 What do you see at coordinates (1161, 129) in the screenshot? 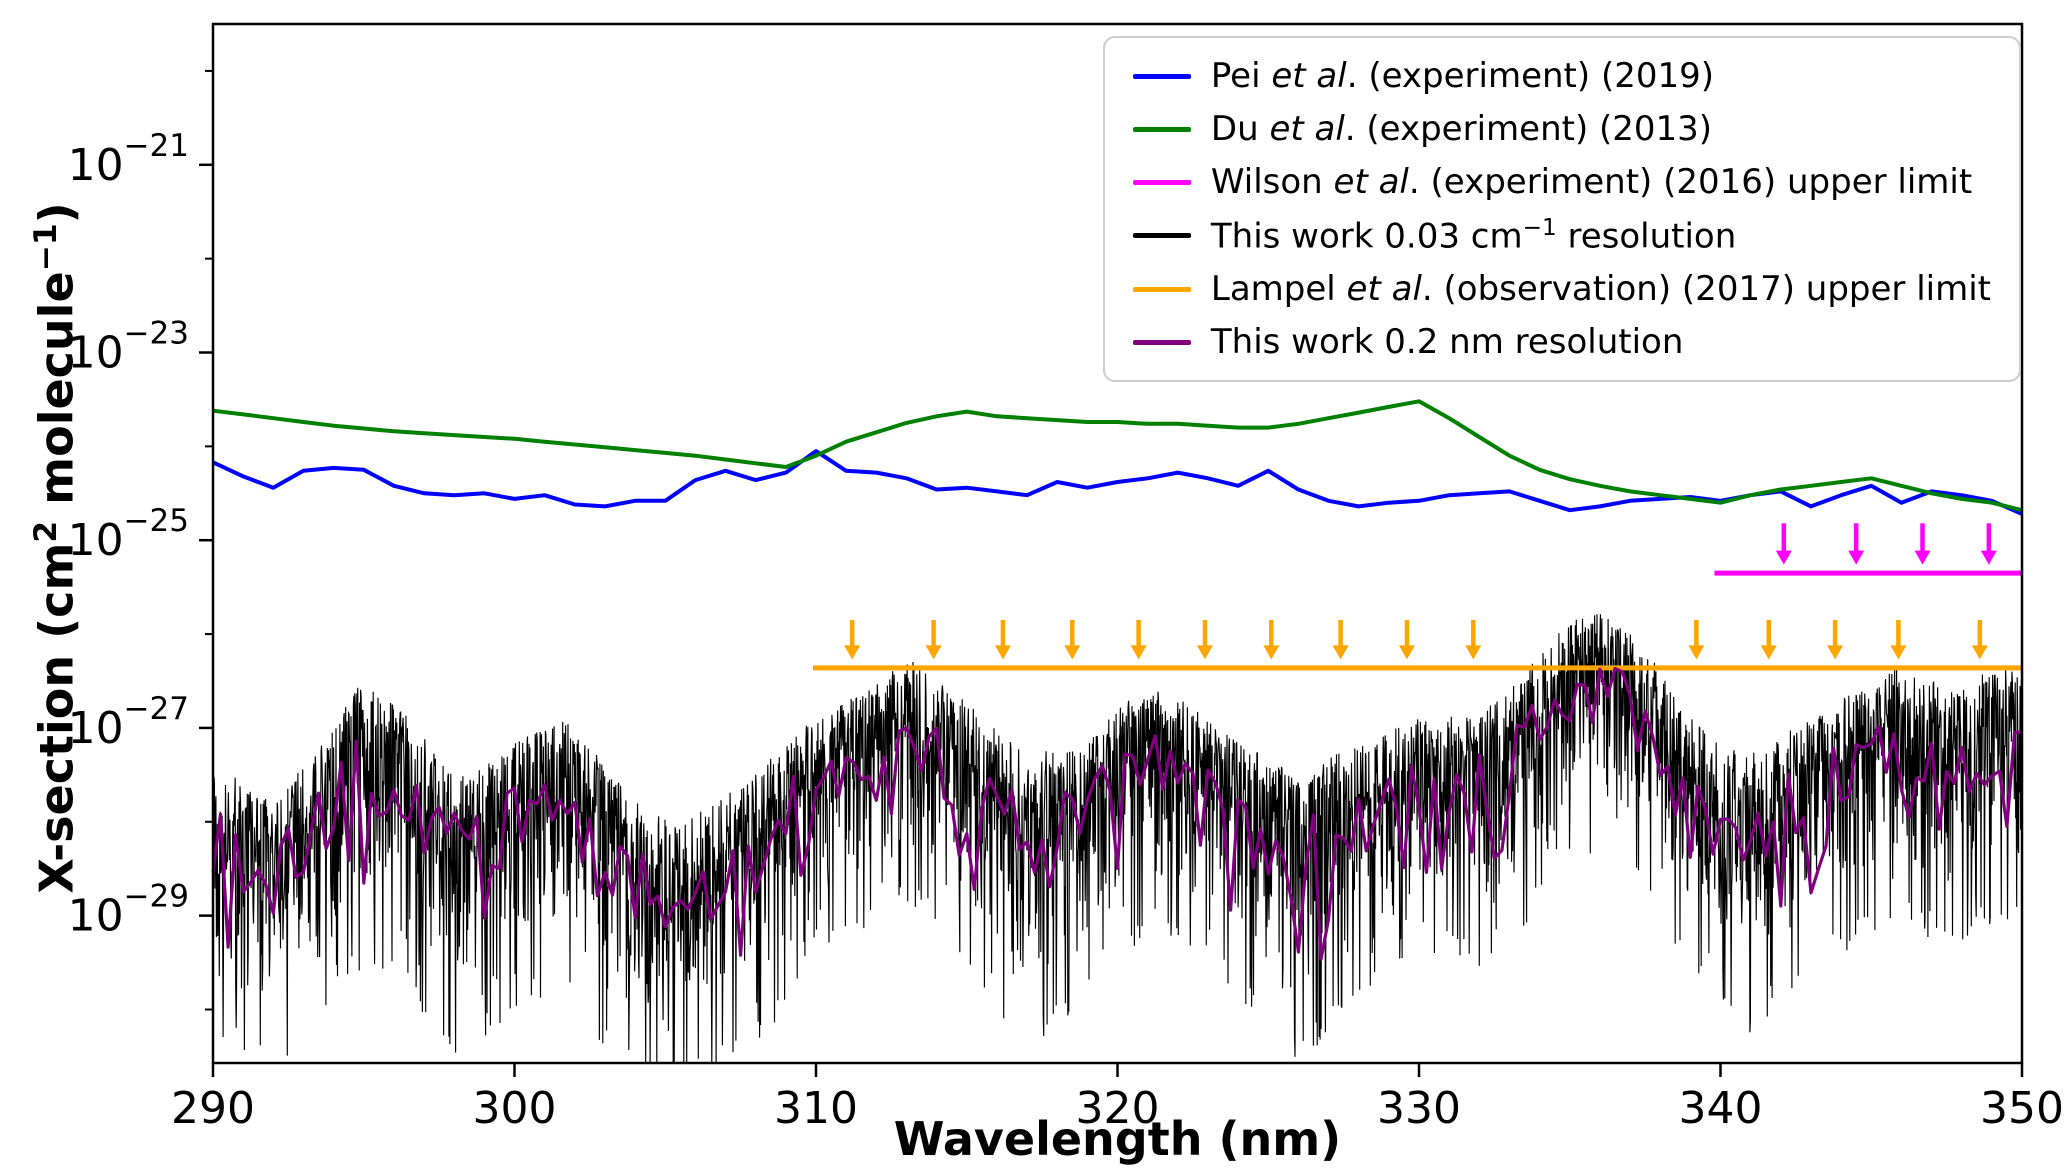
I see `legend-swatch-du2013` at bounding box center [1161, 129].